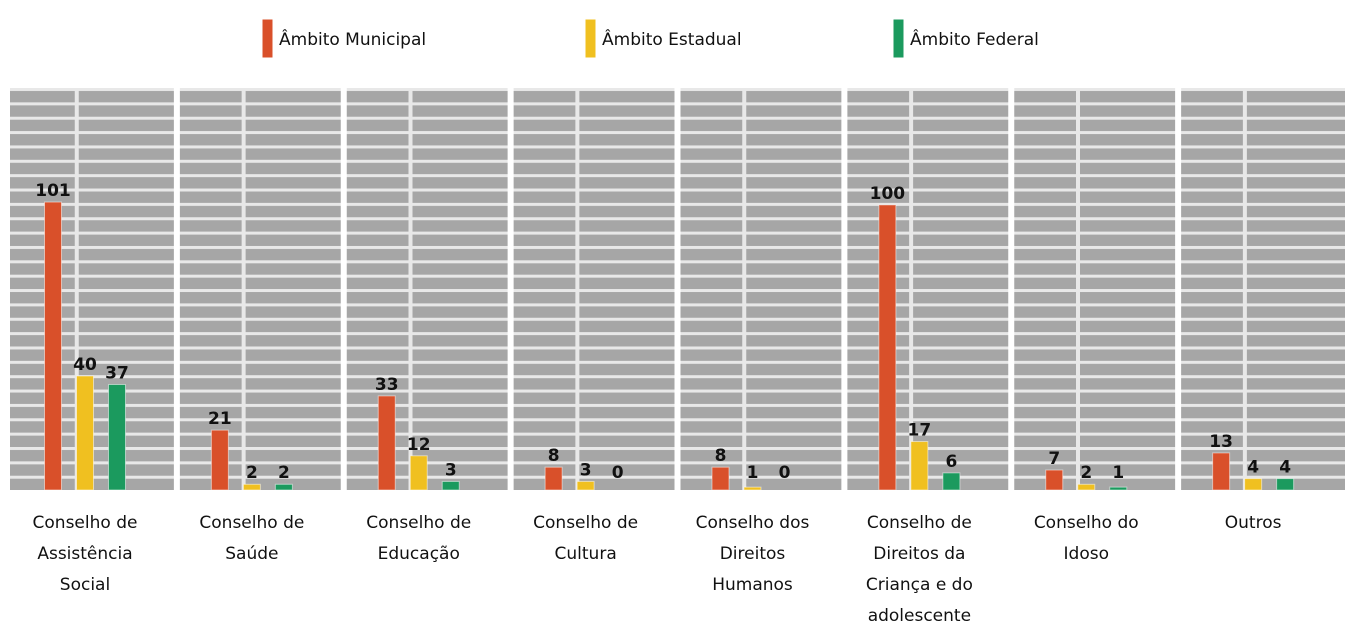  What do you see at coordinates (85, 365) in the screenshot?
I see `value-label: 40` at bounding box center [85, 365].